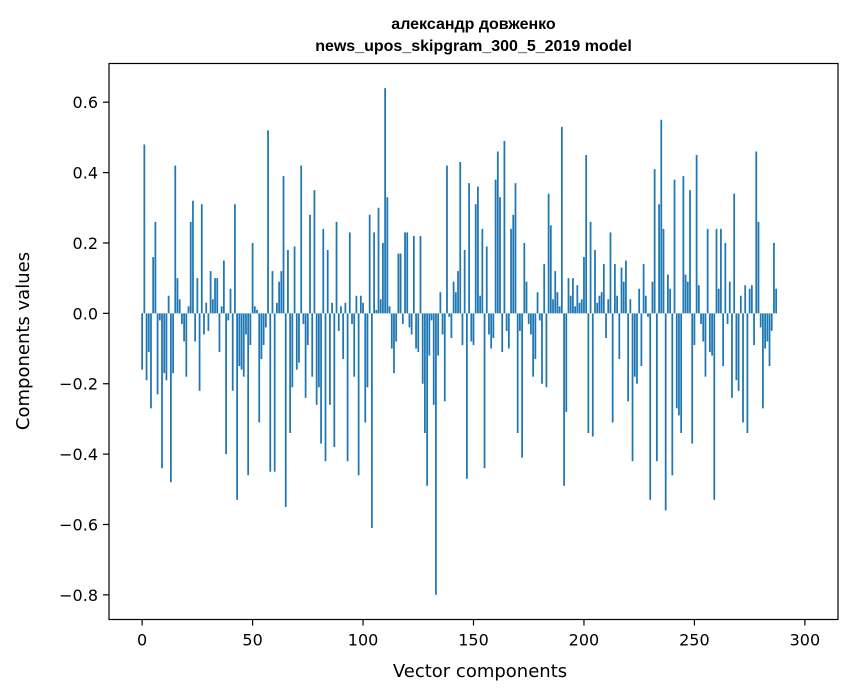 The image size is (867, 696). I want to click on x-tick-label: 300, so click(805, 640).